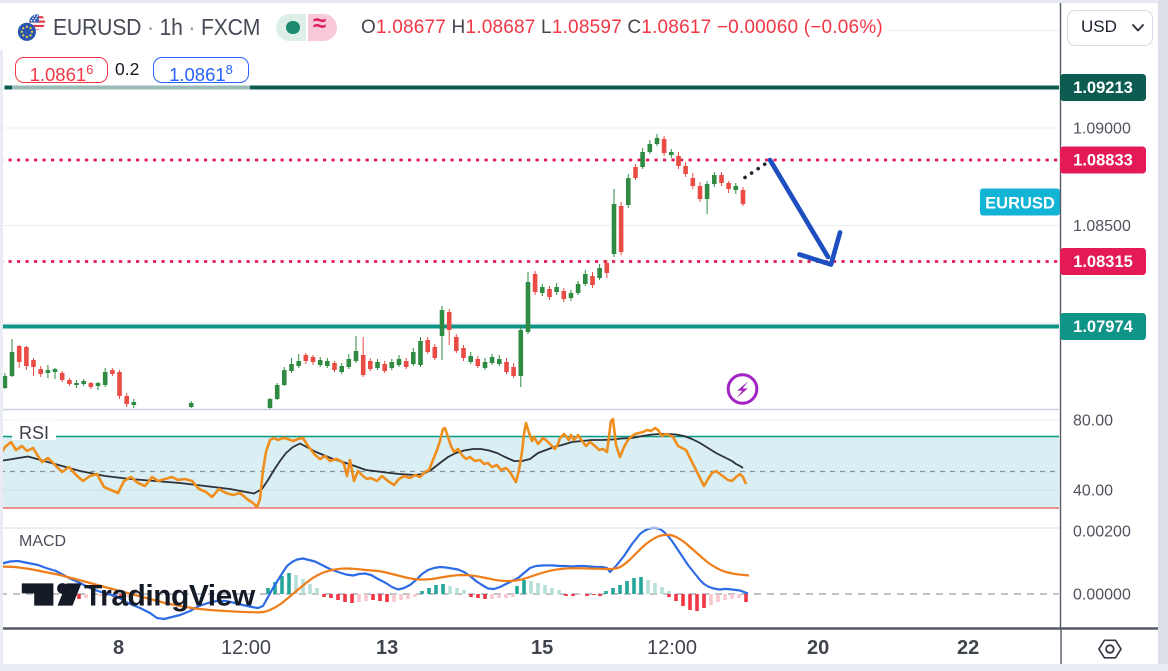  I want to click on svg-text: 1.09000, so click(1102, 129).